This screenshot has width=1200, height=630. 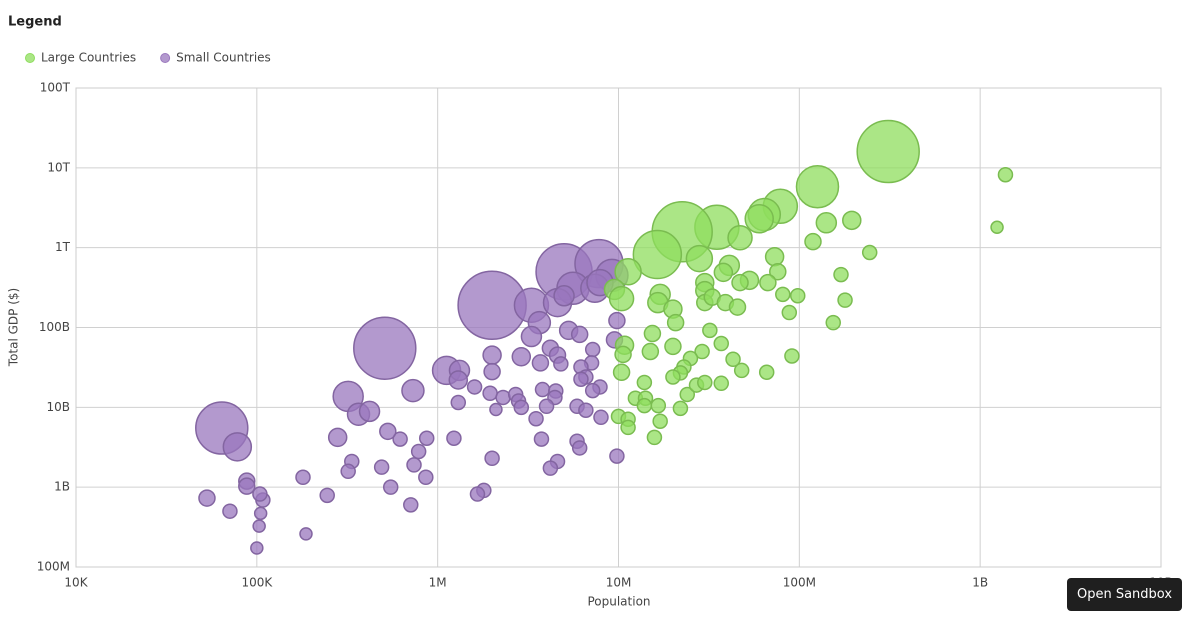 What do you see at coordinates (55, 88) in the screenshot?
I see `y-tick-label: 100T` at bounding box center [55, 88].